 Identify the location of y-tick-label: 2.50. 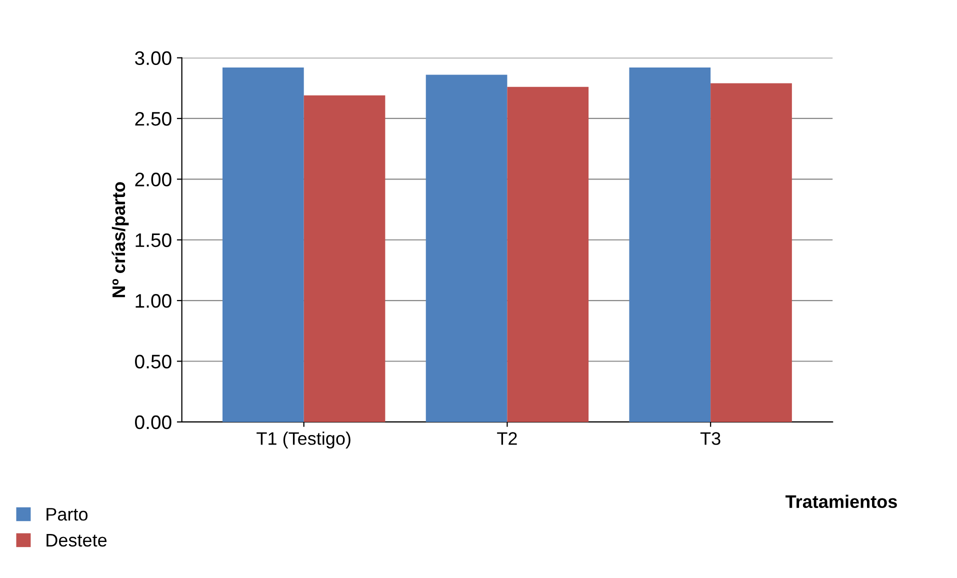
(153, 119).